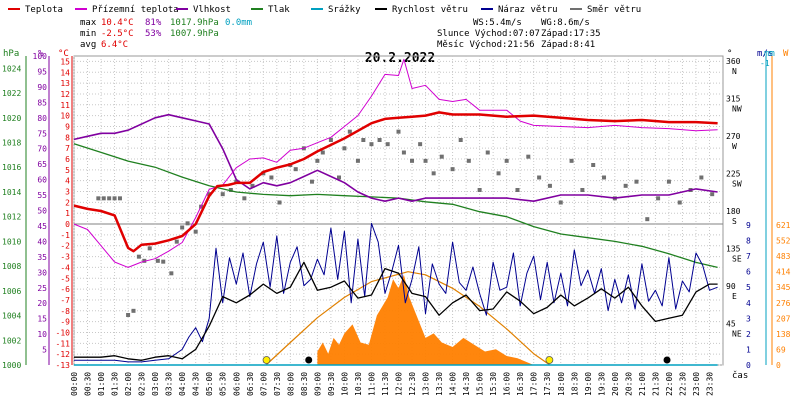 The image size is (800, 400). I want to click on x-tick-label: 06:00, so click(236, 384).